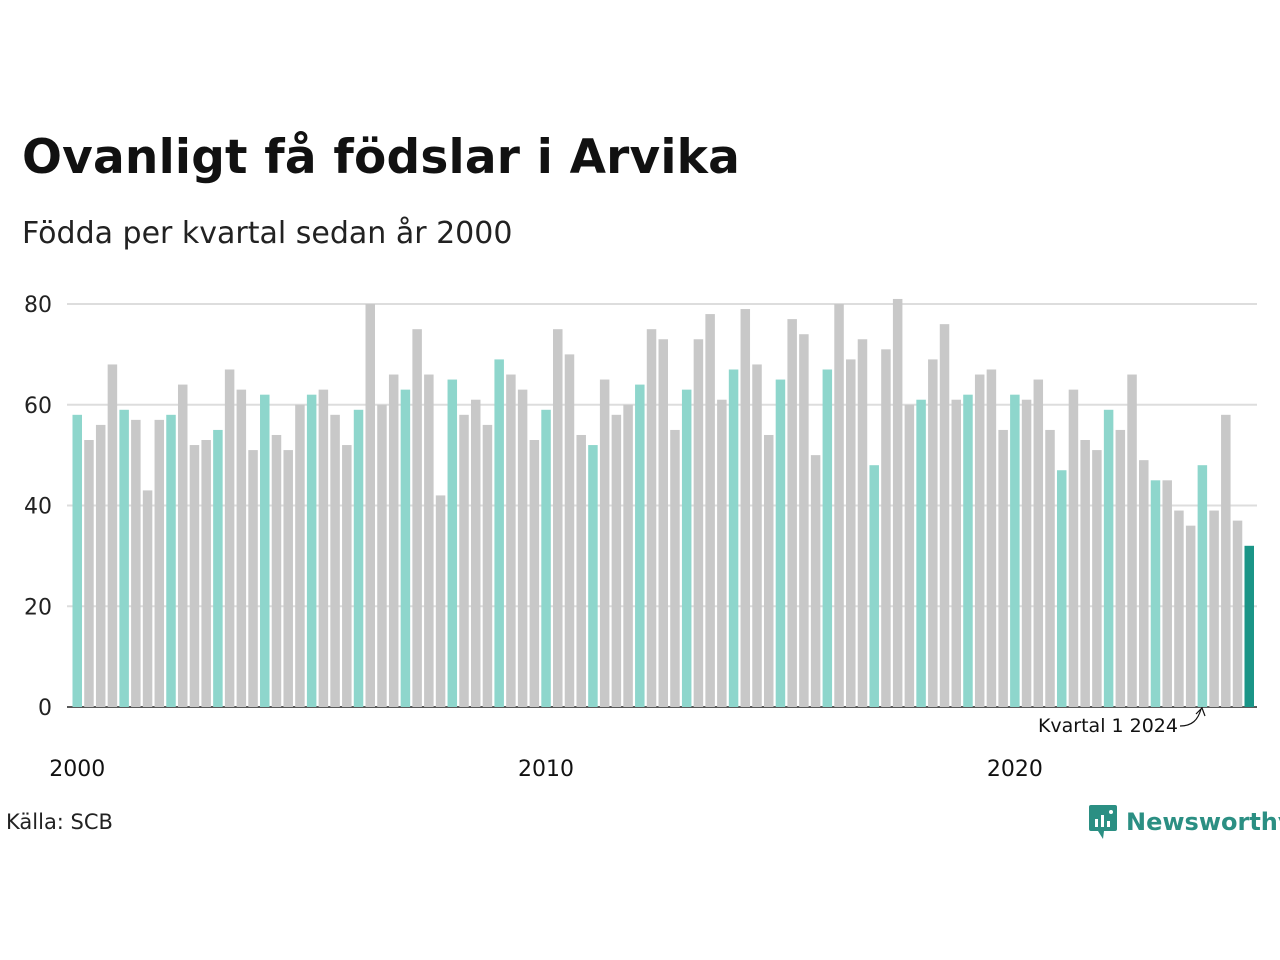 This screenshot has width=1280, height=960. Describe the element at coordinates (38, 305) in the screenshot. I see `y-tick-label: 80` at that location.